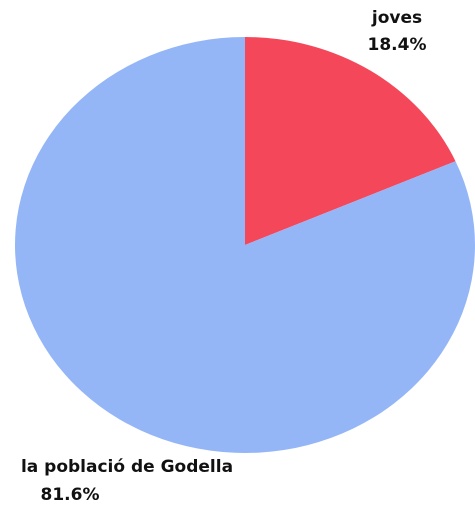 Image resolution: width=475 pixels, height=507 pixels. I want to click on value-label: 81.6%, so click(70, 495).